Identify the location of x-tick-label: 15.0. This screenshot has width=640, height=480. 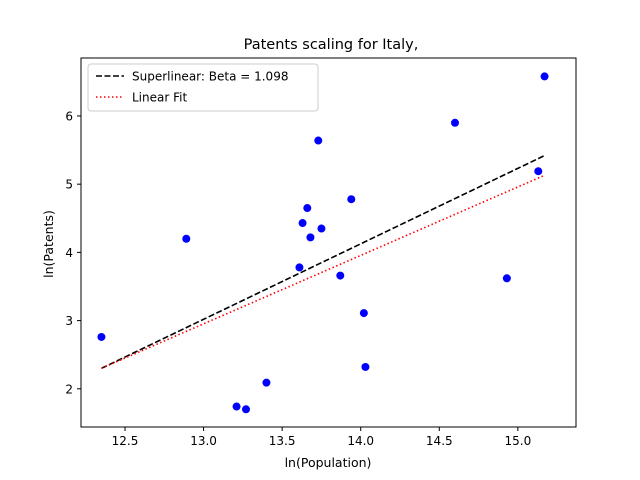
(517, 441).